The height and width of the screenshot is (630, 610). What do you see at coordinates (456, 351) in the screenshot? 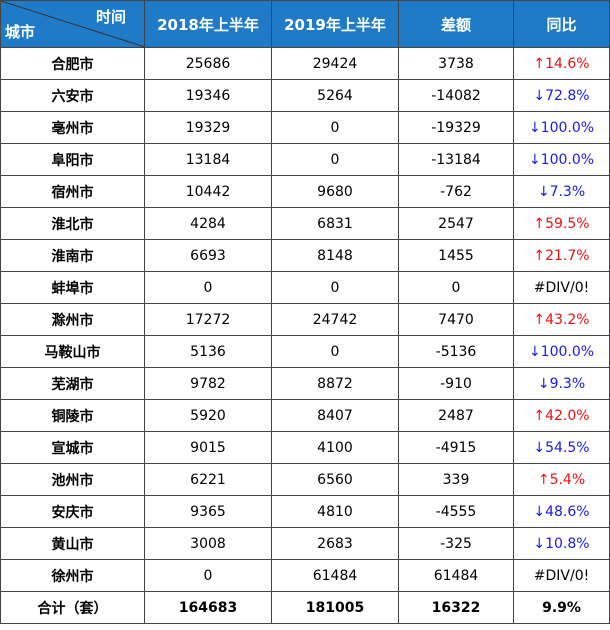
I see `diff-cell: -5136` at bounding box center [456, 351].